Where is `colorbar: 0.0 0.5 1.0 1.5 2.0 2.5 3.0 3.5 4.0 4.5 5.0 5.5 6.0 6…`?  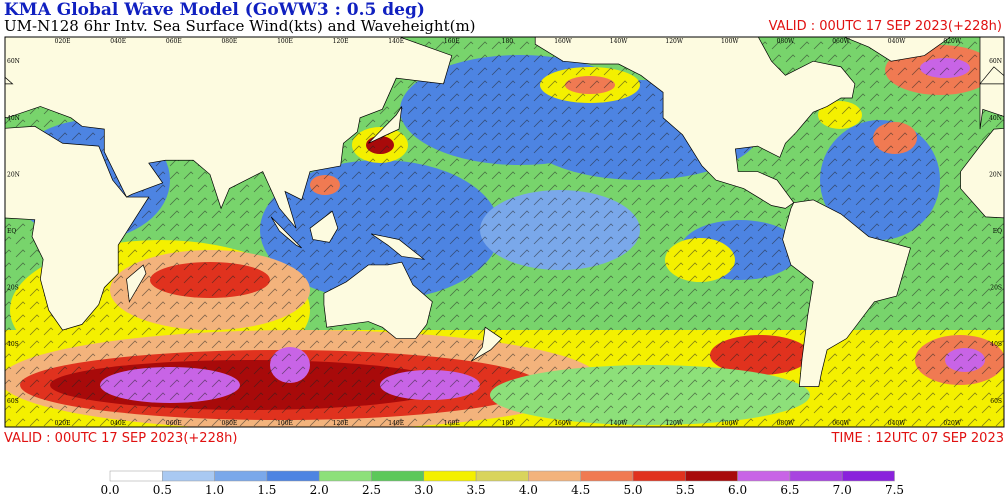 colorbar: 0.0 0.5 1.0 1.5 2.0 2.5 3.0 3.5 4.0 4.5 5.0 5.5 6.0 6… is located at coordinates (502, 483).